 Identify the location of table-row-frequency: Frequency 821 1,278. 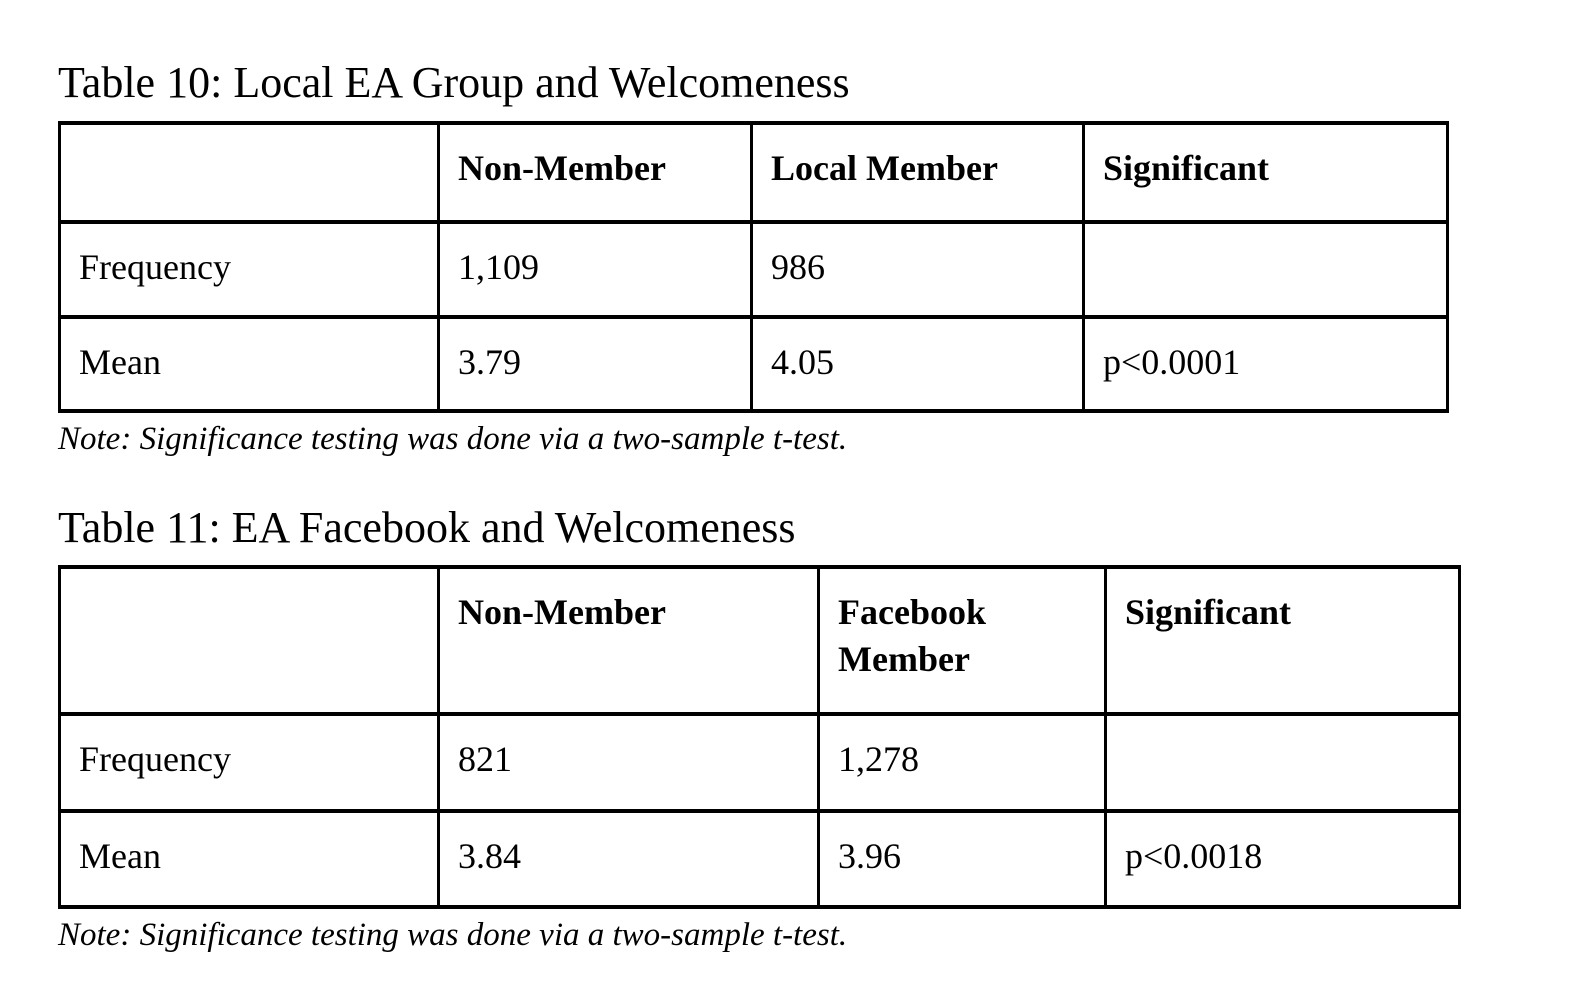
(759, 763).